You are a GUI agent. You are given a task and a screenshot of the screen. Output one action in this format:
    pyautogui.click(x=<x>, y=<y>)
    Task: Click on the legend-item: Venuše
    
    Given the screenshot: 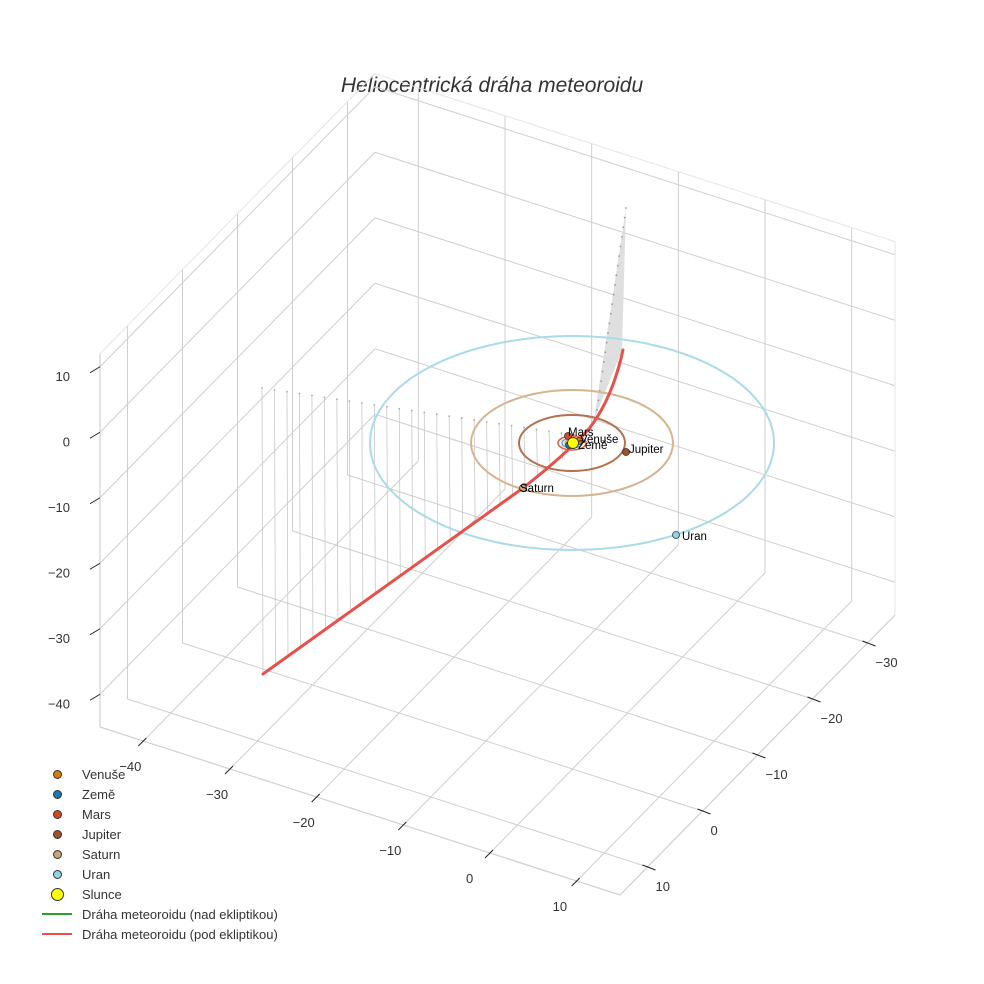 What is the action you would take?
    pyautogui.click(x=158, y=774)
    